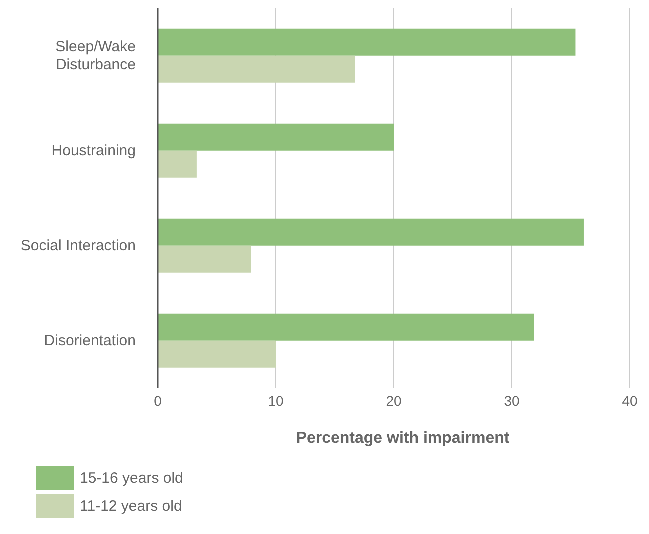 The height and width of the screenshot is (534, 649). Describe the element at coordinates (132, 478) in the screenshot. I see `legend-label: 15-16 years old` at that location.